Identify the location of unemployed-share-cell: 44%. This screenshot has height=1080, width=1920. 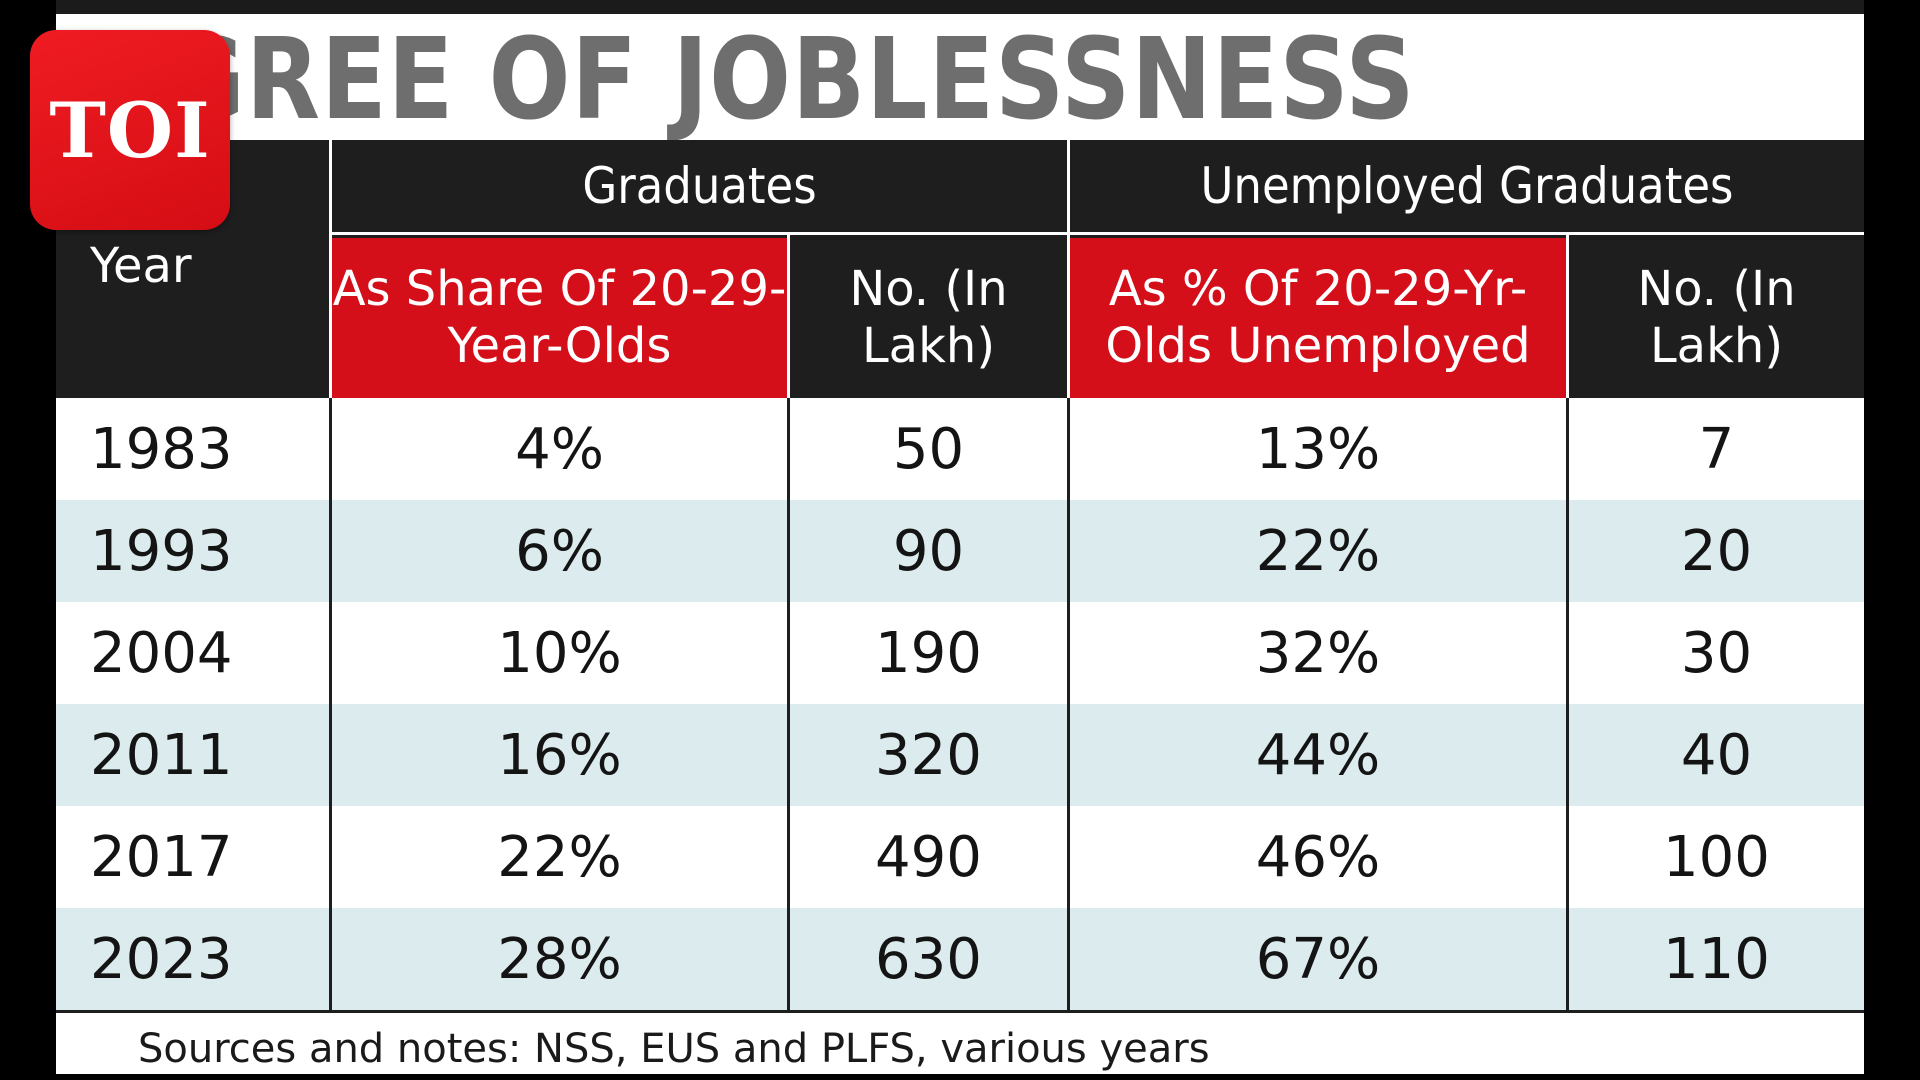
(1318, 755).